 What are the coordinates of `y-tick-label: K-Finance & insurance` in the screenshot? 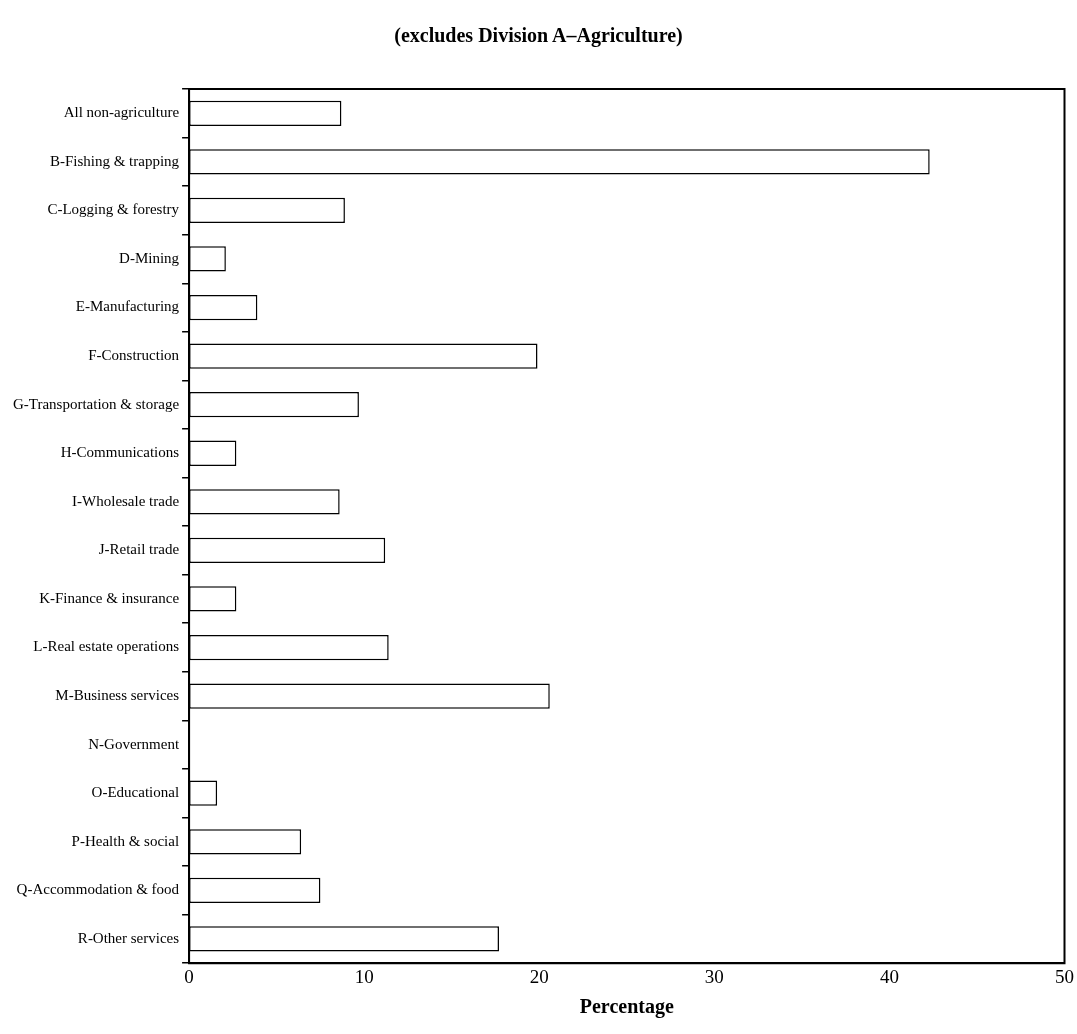 It's located at (109, 597).